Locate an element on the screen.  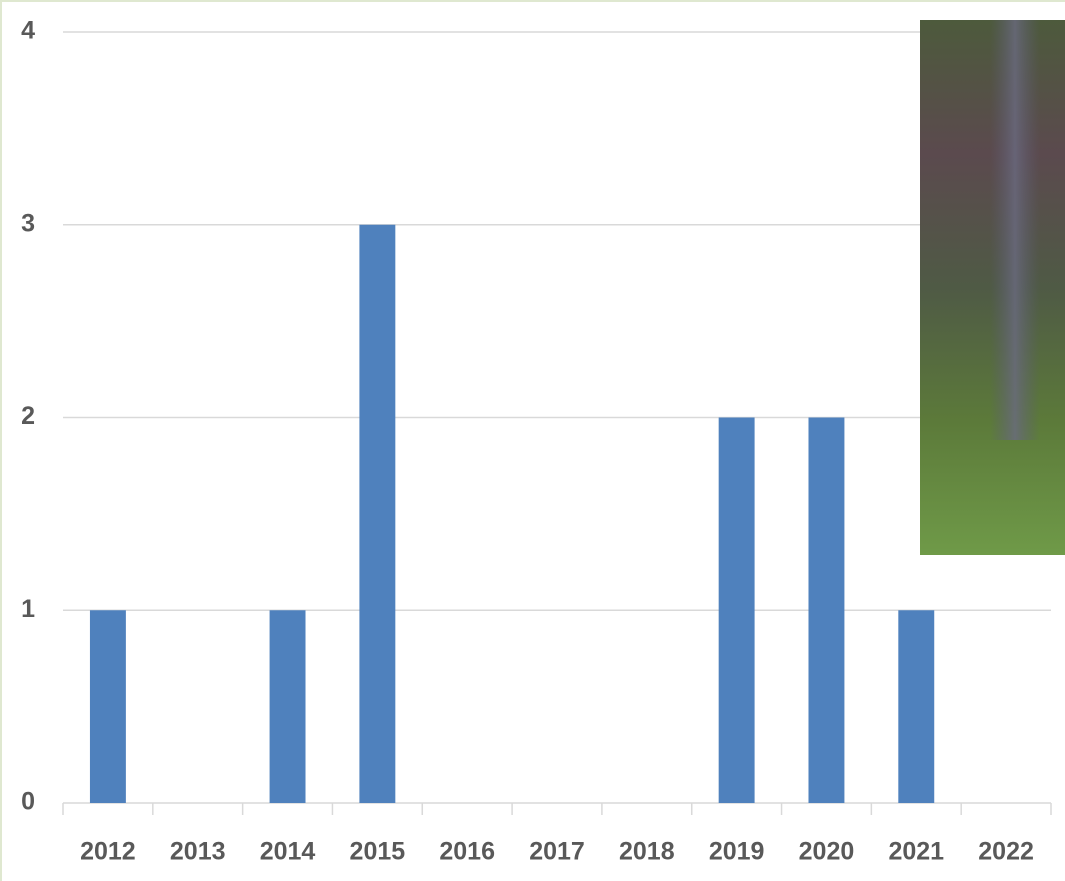
y-tick-label: 1 is located at coordinates (28, 609).